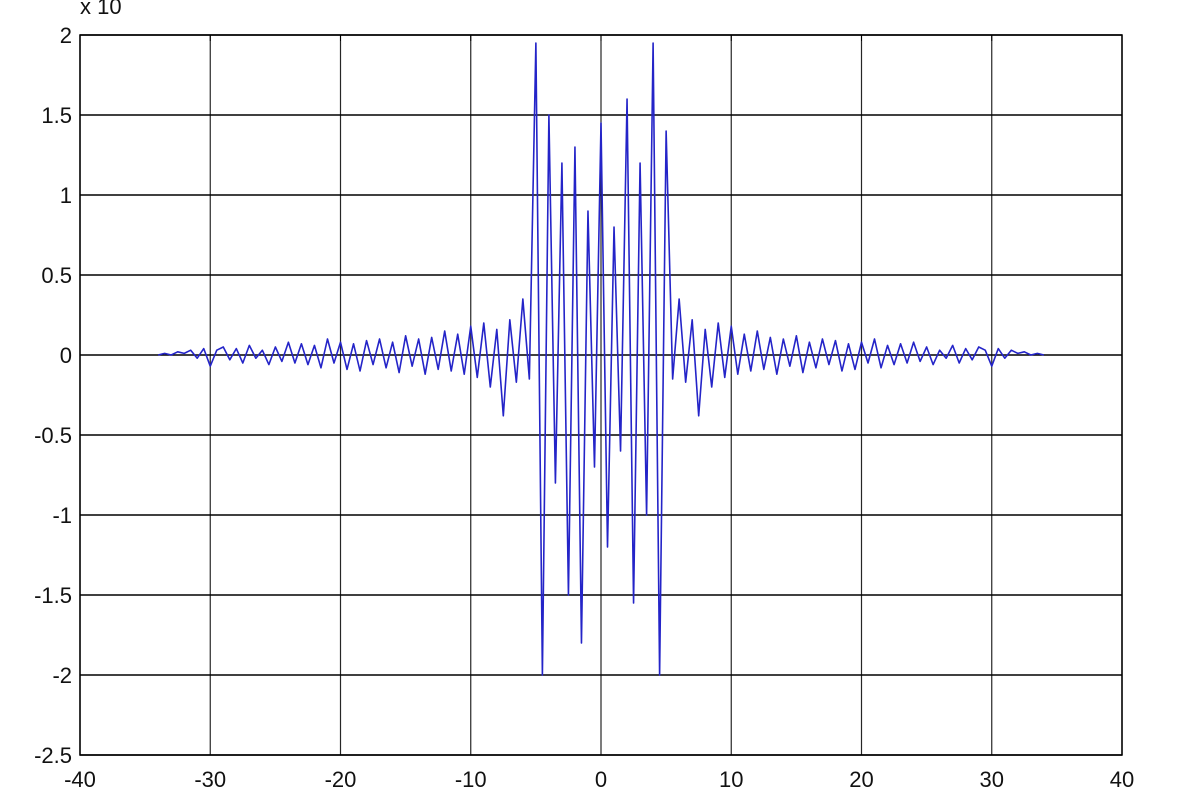  Describe the element at coordinates (1122, 779) in the screenshot. I see `x-tick-label: 40` at that location.